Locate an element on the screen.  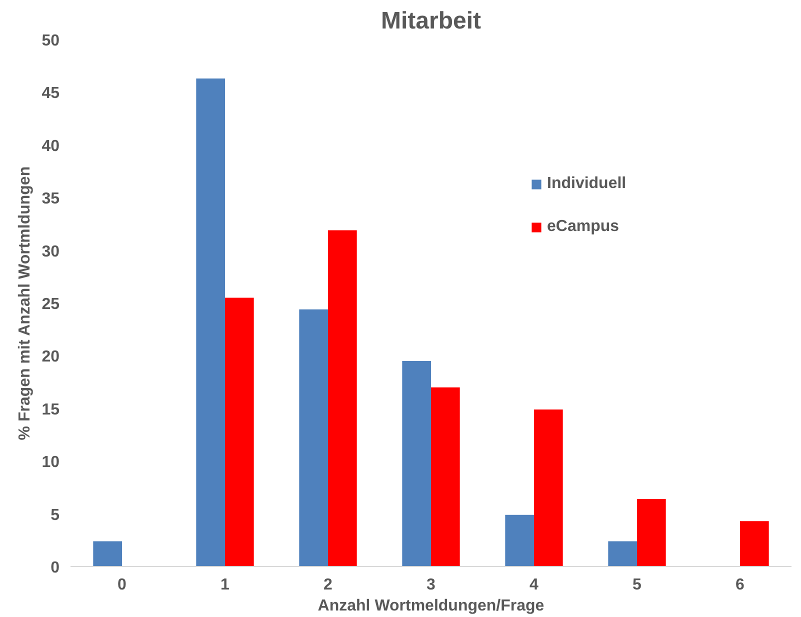
x-tick-label: 6 is located at coordinates (740, 585).